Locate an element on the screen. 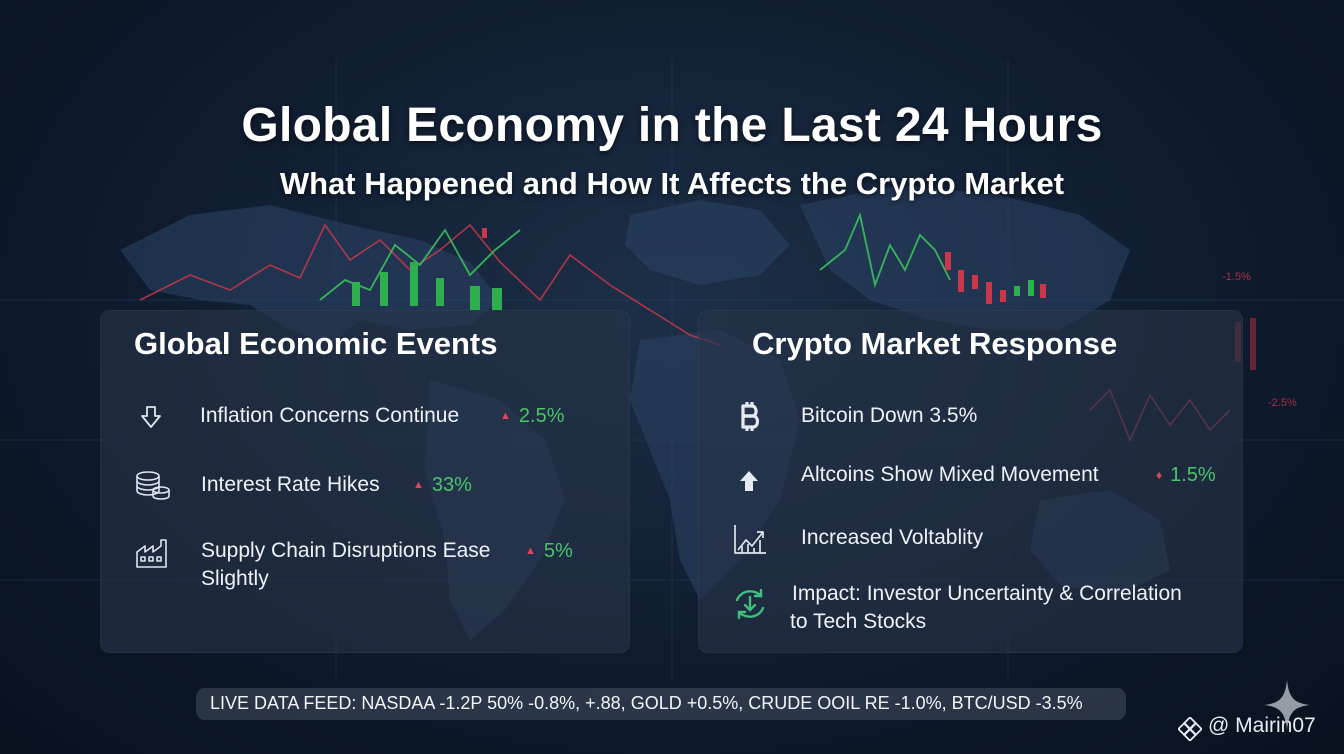 The width and height of the screenshot is (1344, 754). event-change-supply-chain: ▲ 5% is located at coordinates (549, 551).